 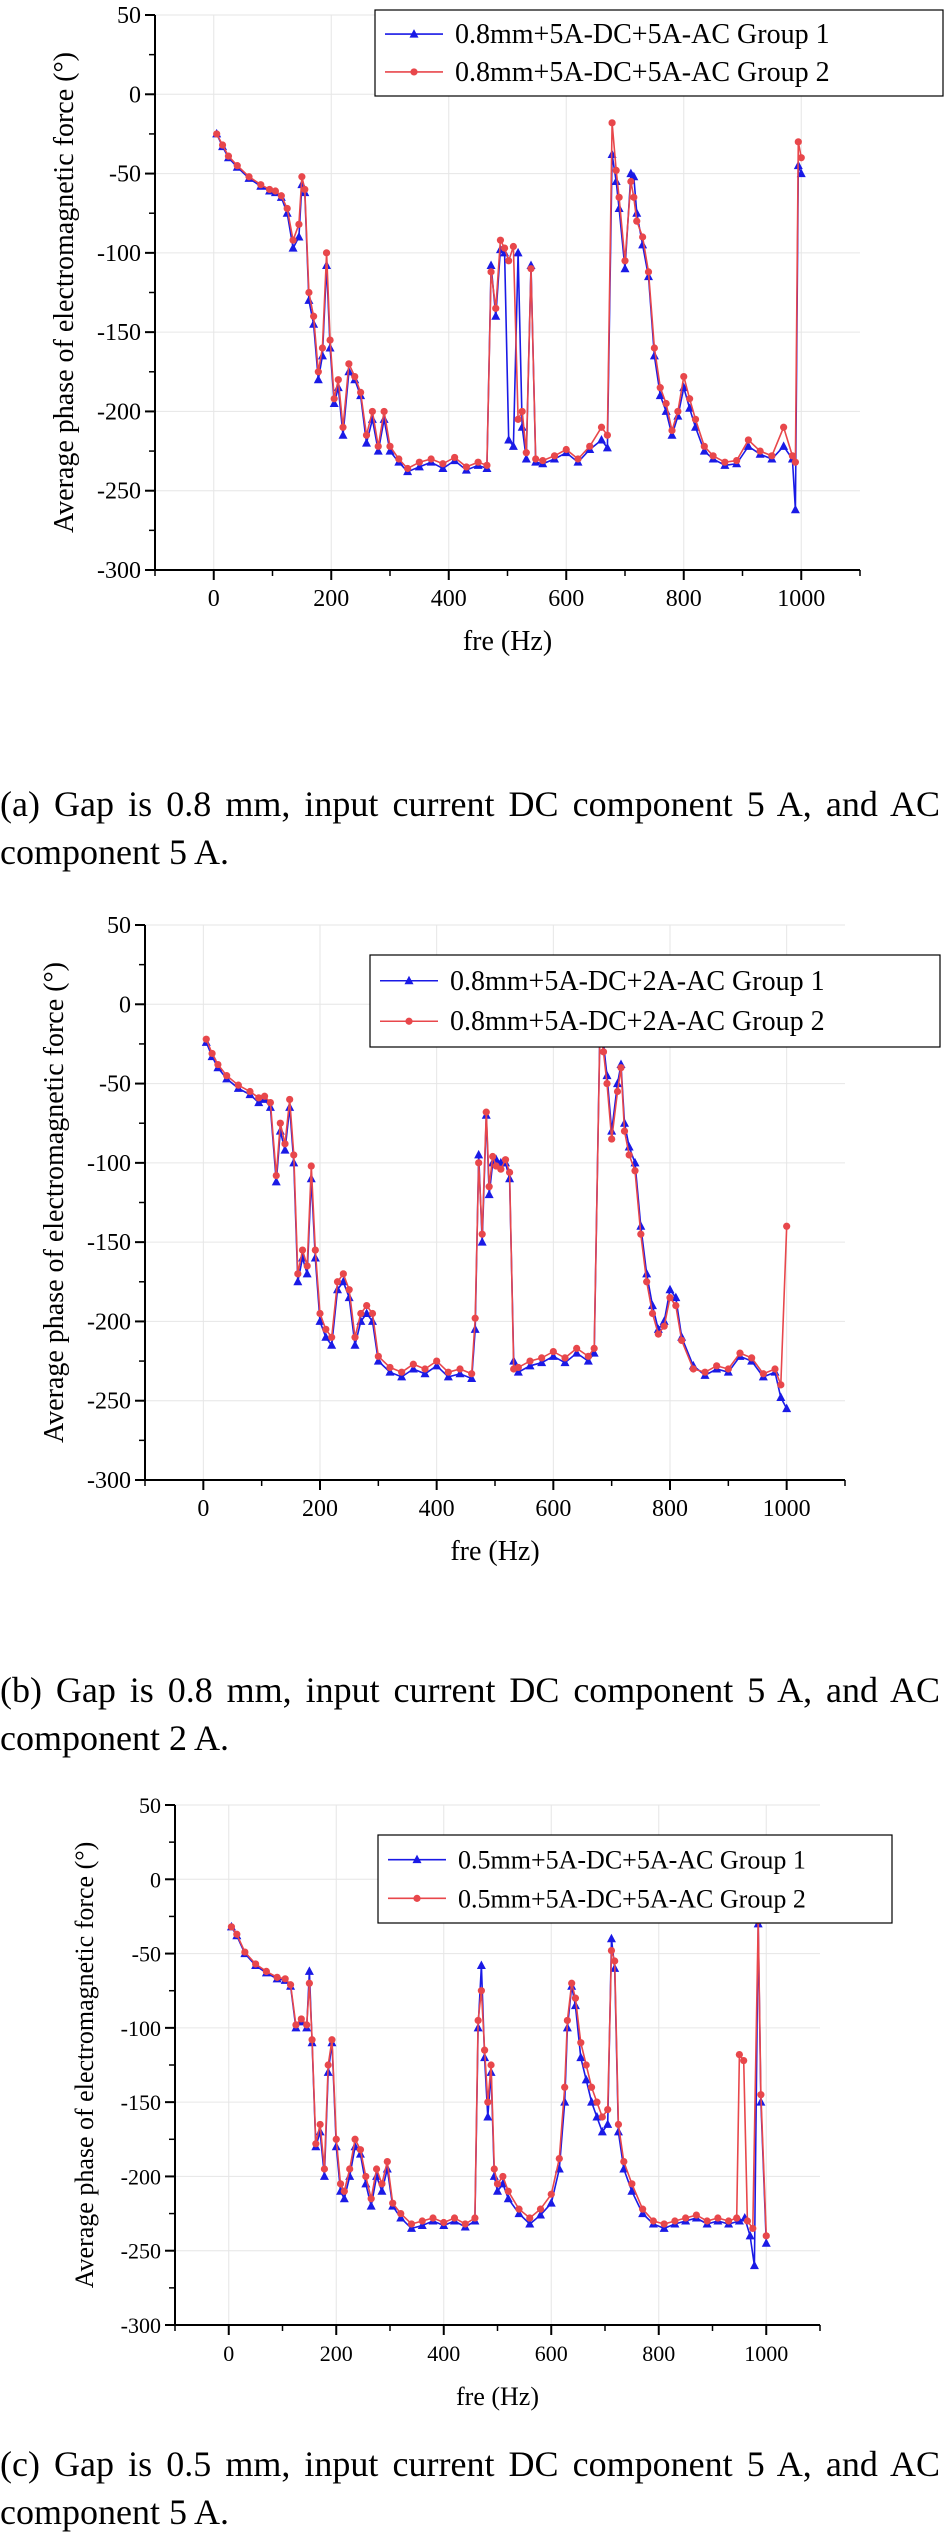 What do you see at coordinates (109, 1243) in the screenshot?
I see `y-tick-label: -150` at bounding box center [109, 1243].